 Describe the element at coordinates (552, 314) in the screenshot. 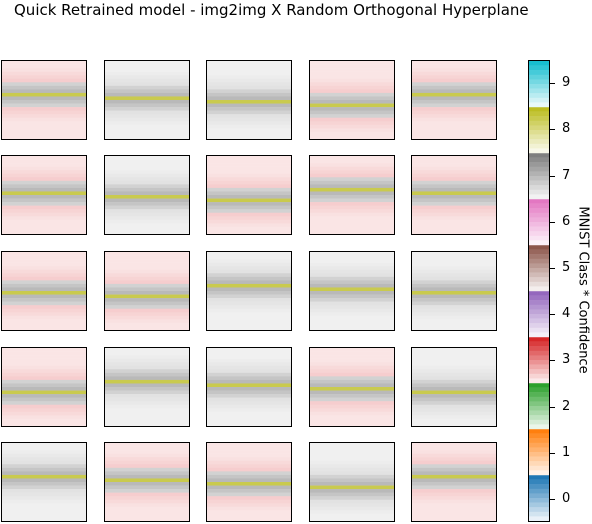

I see `colorbar-tick` at that location.